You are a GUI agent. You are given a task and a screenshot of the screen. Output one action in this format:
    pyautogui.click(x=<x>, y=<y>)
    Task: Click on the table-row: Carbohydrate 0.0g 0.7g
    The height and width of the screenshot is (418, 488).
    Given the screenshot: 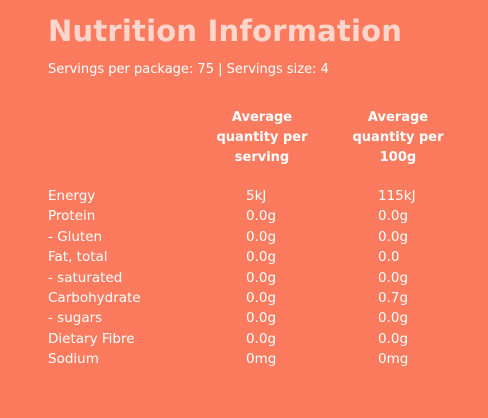 What is the action you would take?
    pyautogui.click(x=258, y=298)
    